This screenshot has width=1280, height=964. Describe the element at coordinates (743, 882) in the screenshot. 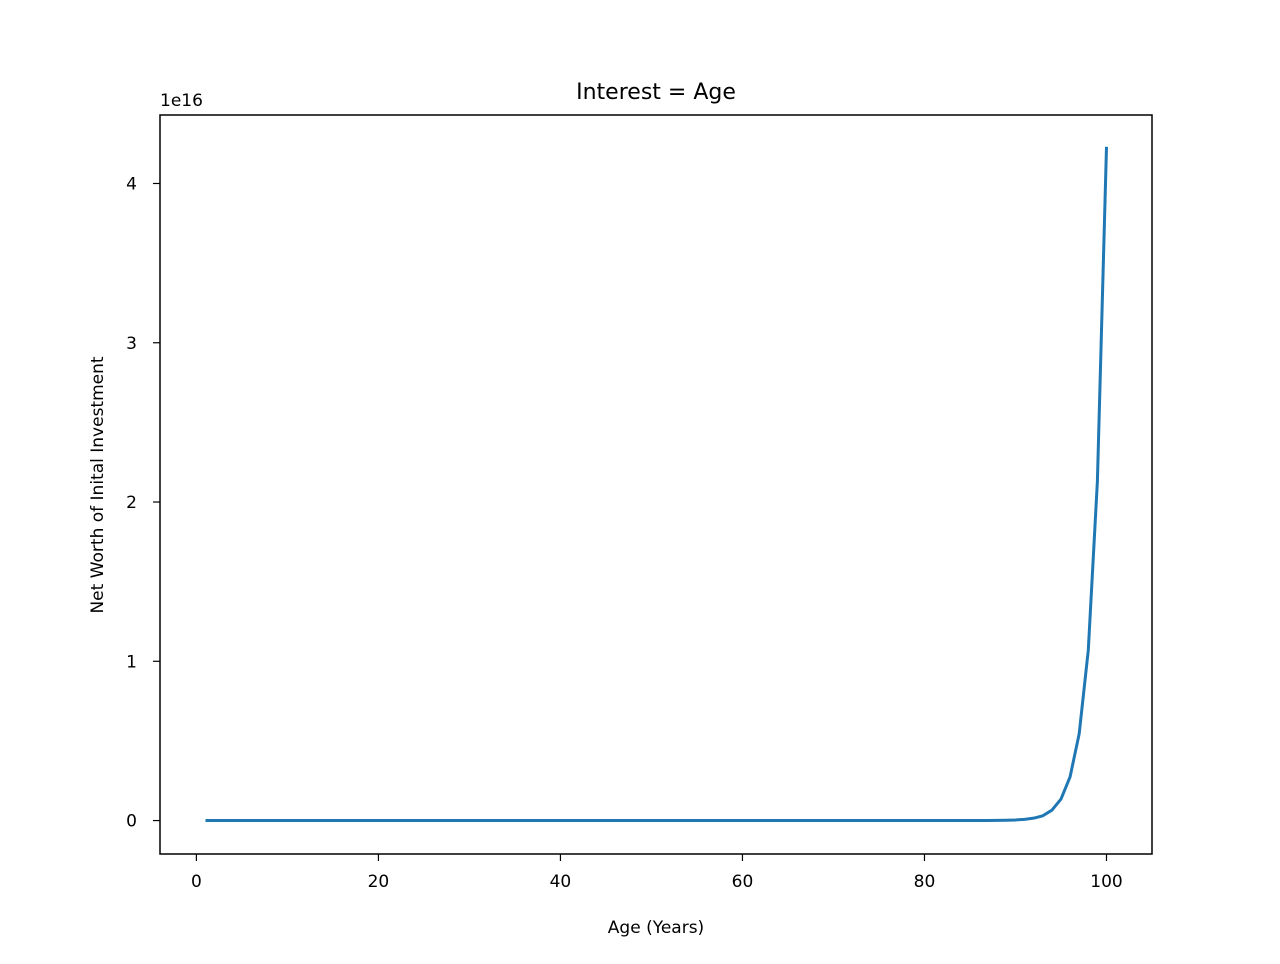

I see `x-tick-label: 60` at that location.